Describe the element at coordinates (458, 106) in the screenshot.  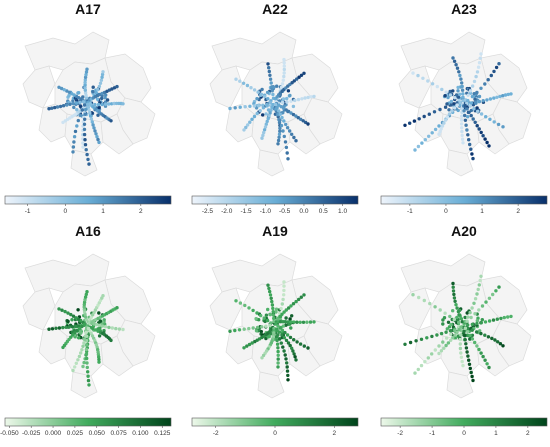
I see `map-points` at that location.